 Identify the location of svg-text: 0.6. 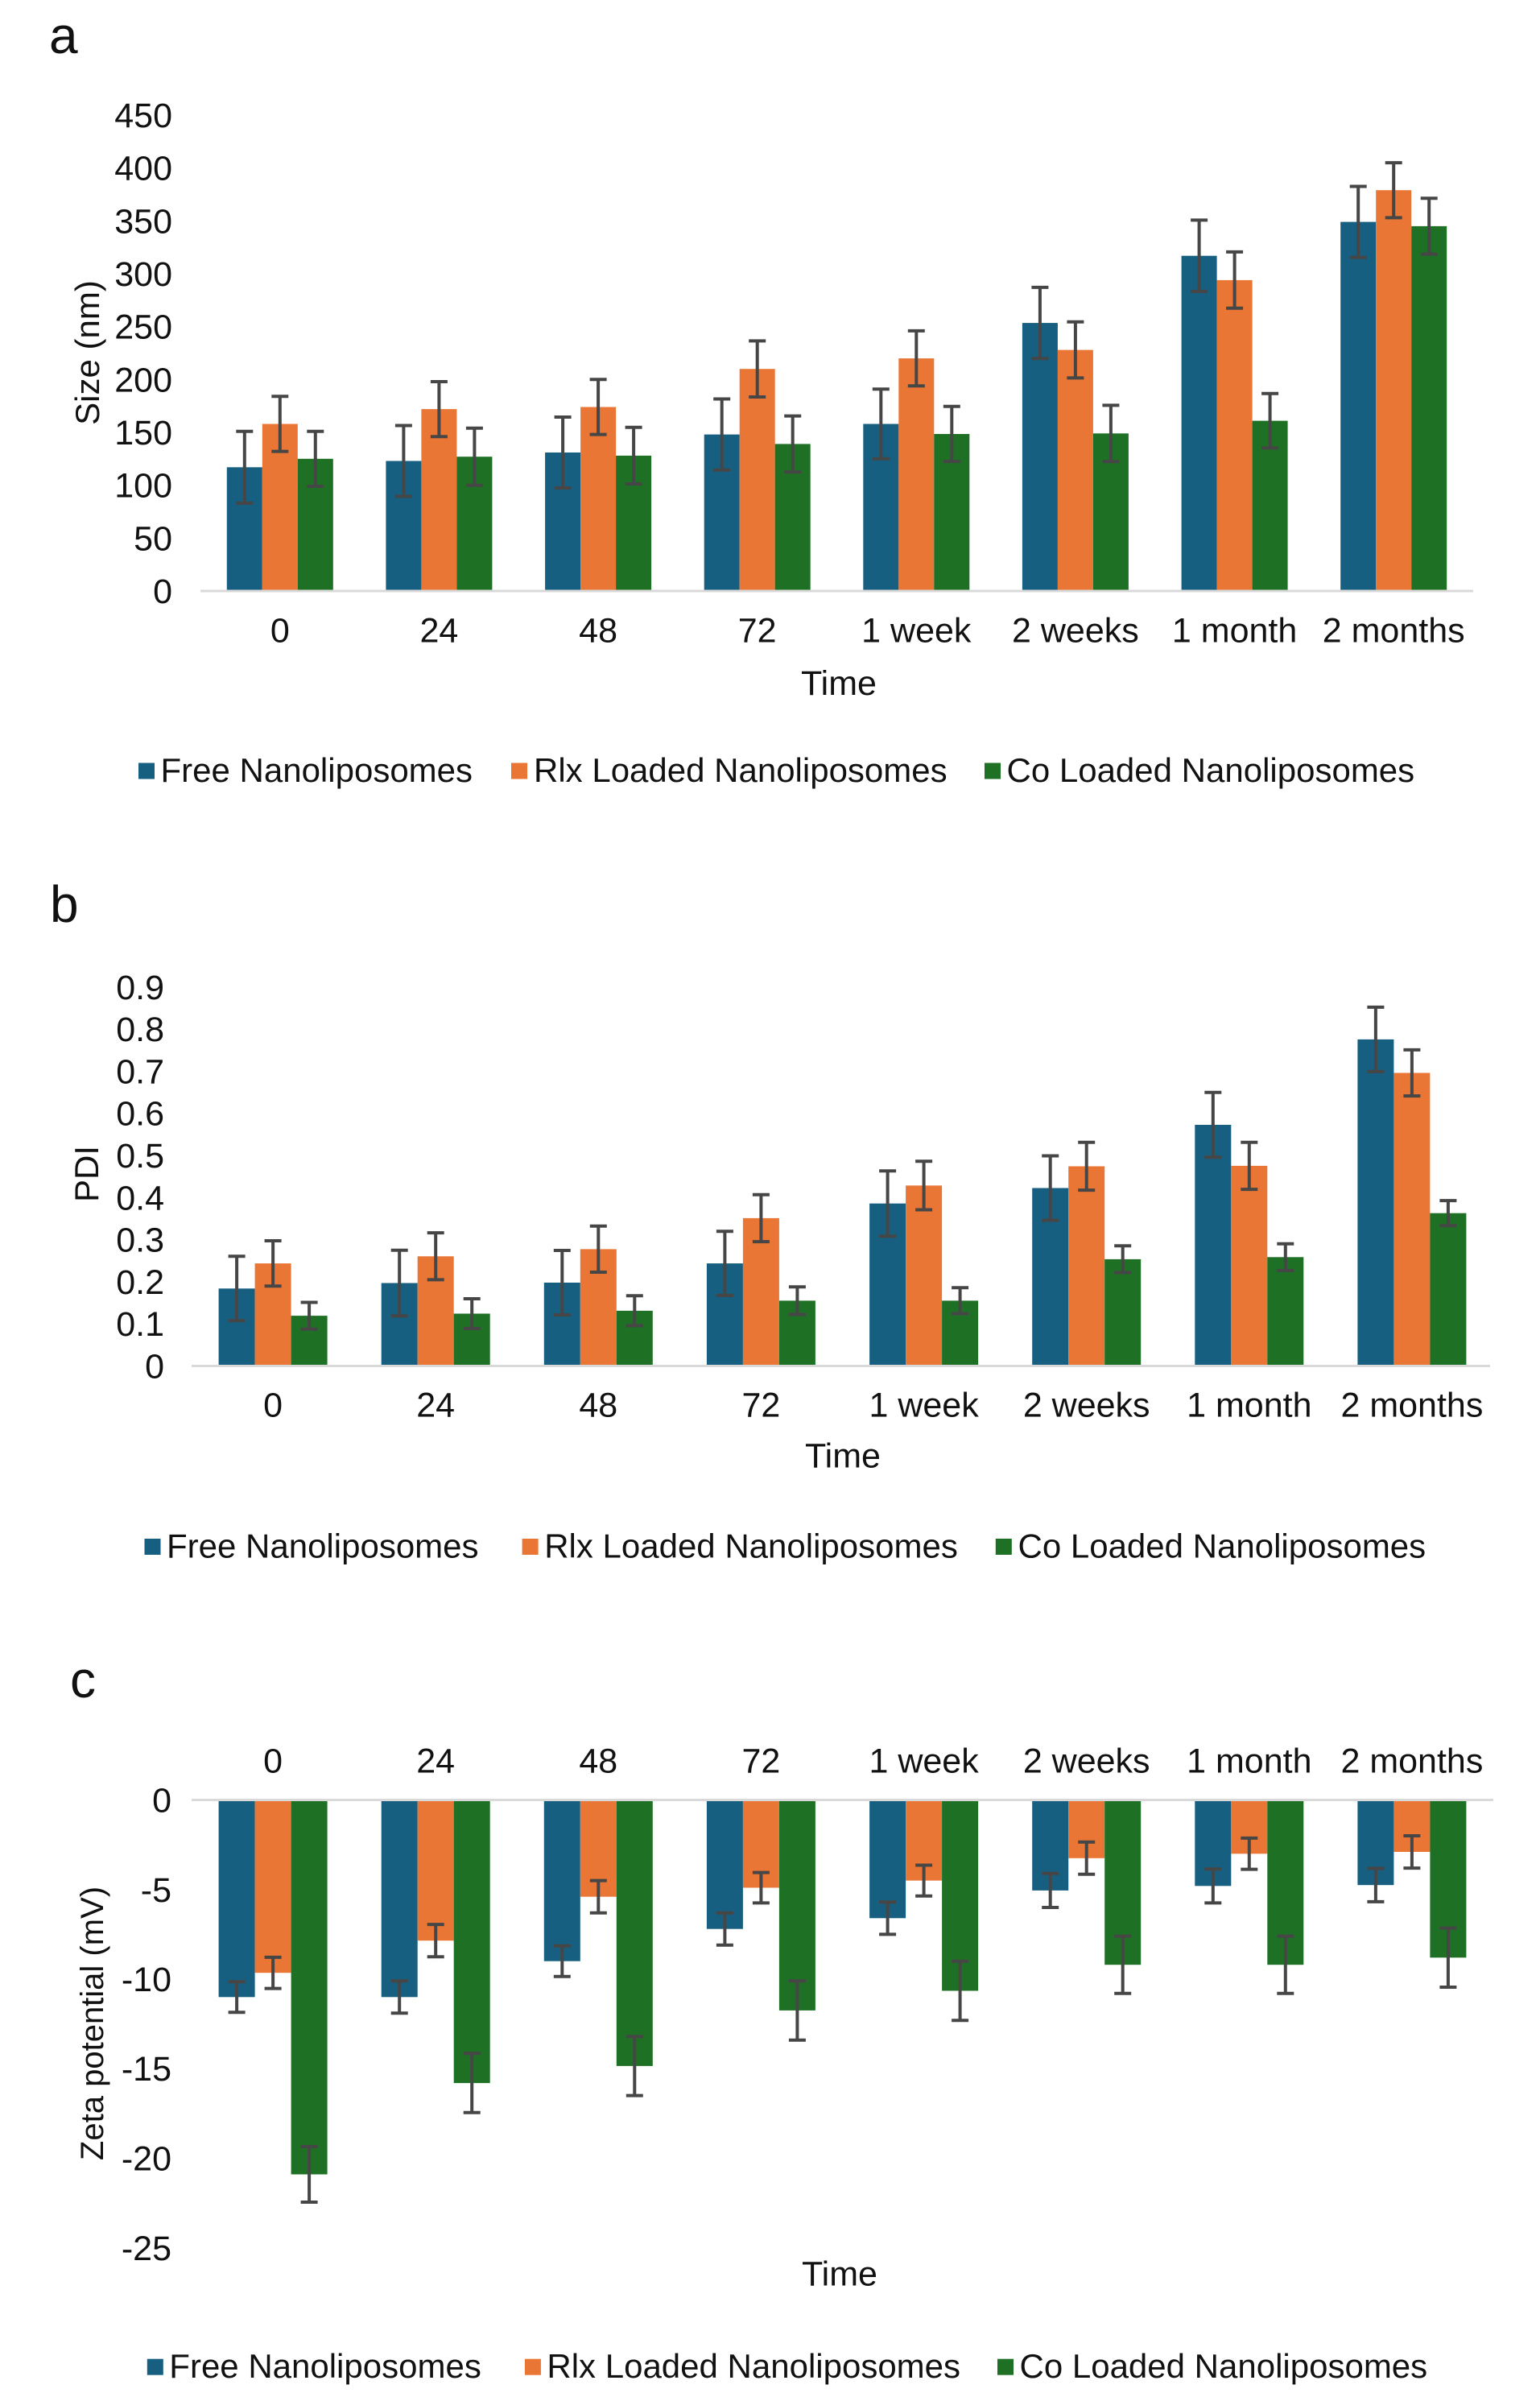
(140, 1114).